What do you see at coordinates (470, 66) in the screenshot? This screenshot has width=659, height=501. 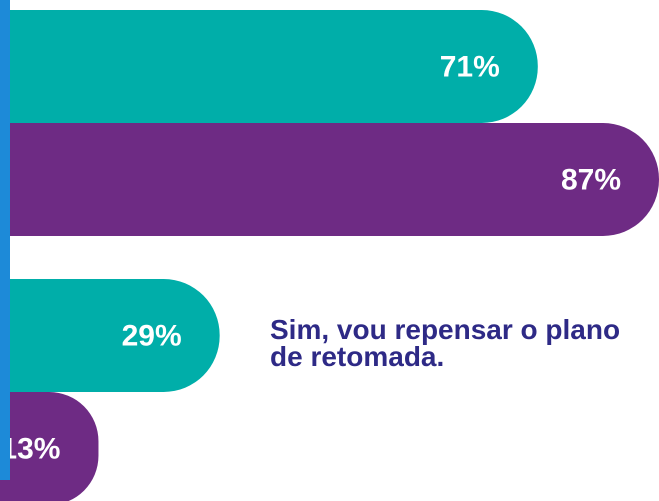 I see `value-label: 71%` at bounding box center [470, 66].